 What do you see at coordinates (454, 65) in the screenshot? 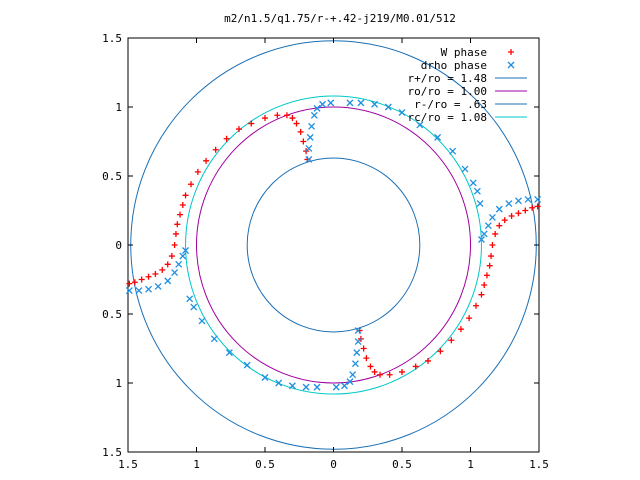
I see `legend-label-drho-phase: drho phase` at bounding box center [454, 65].